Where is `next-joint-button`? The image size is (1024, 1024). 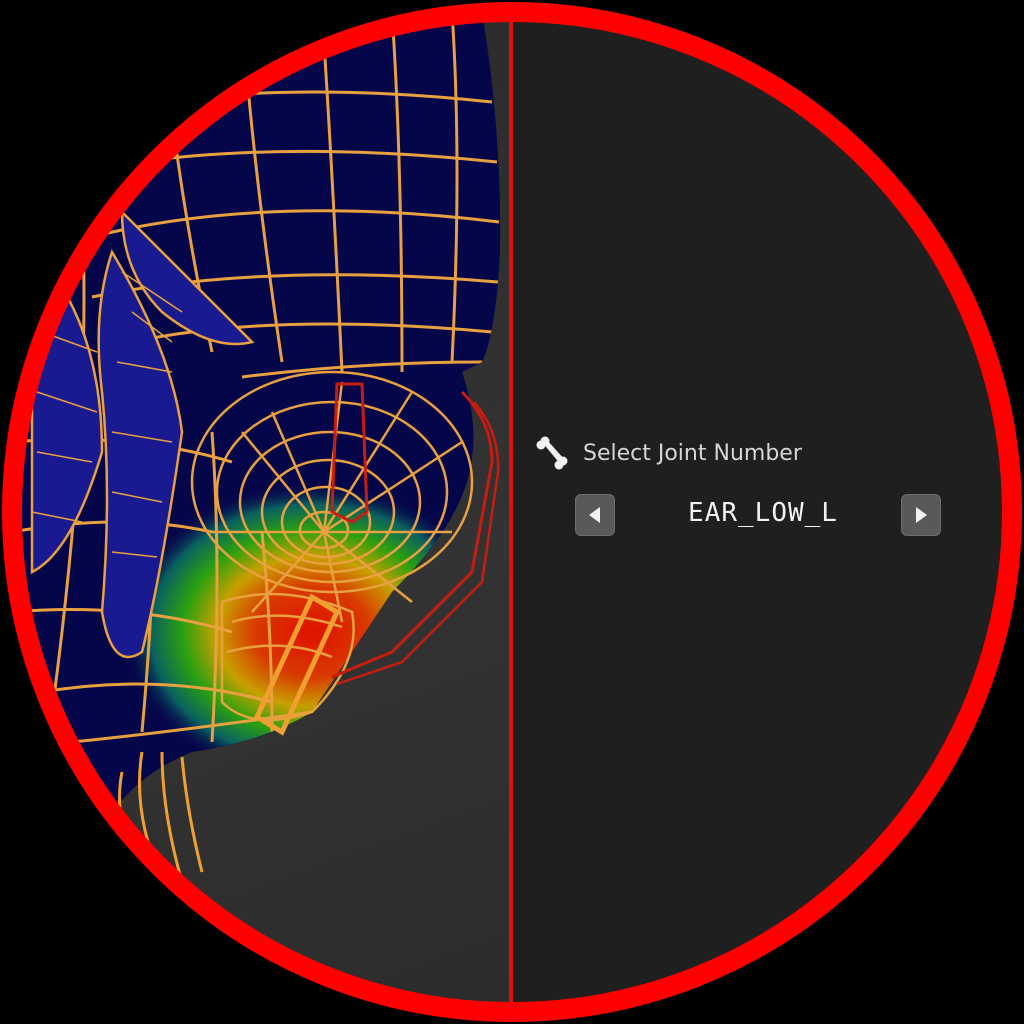
next-joint-button is located at coordinates (921, 515).